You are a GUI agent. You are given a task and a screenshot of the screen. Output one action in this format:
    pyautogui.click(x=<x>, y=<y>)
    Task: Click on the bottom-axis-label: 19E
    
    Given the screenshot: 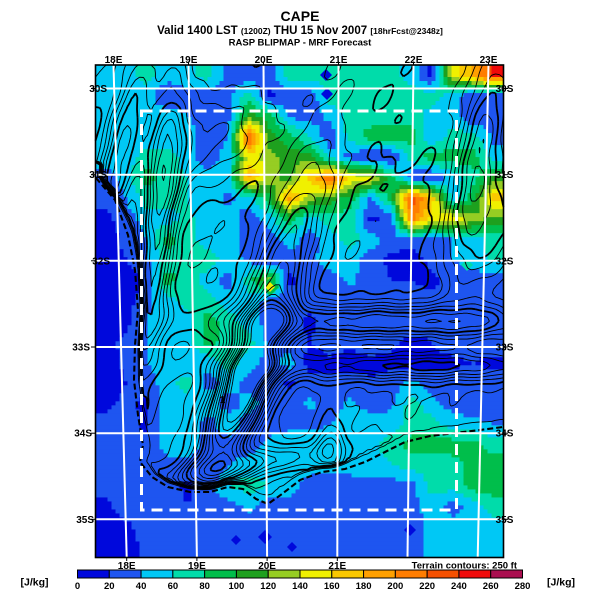 What is the action you would take?
    pyautogui.click(x=197, y=566)
    